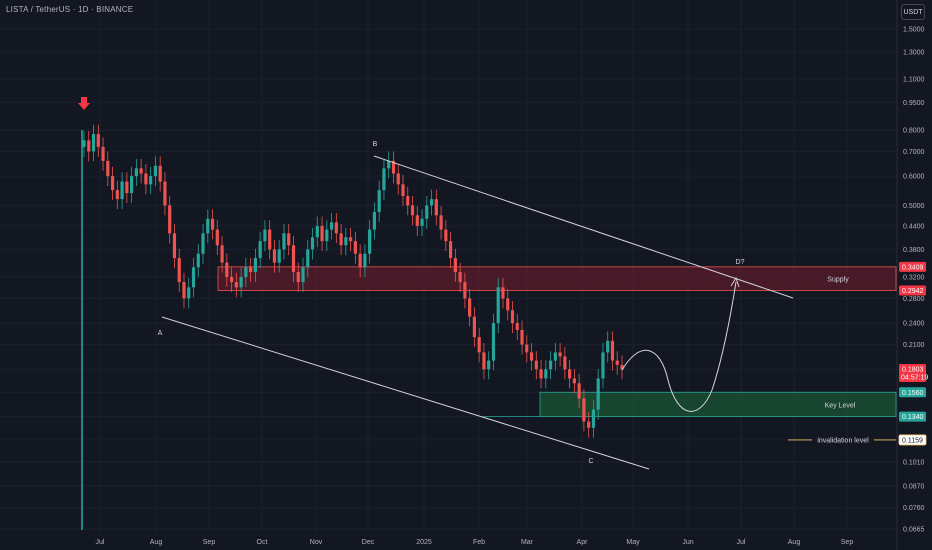  Describe the element at coordinates (70, 9) in the screenshot. I see `symbol-header: LISTA / TetherUS · 1D · BINANCE` at that location.